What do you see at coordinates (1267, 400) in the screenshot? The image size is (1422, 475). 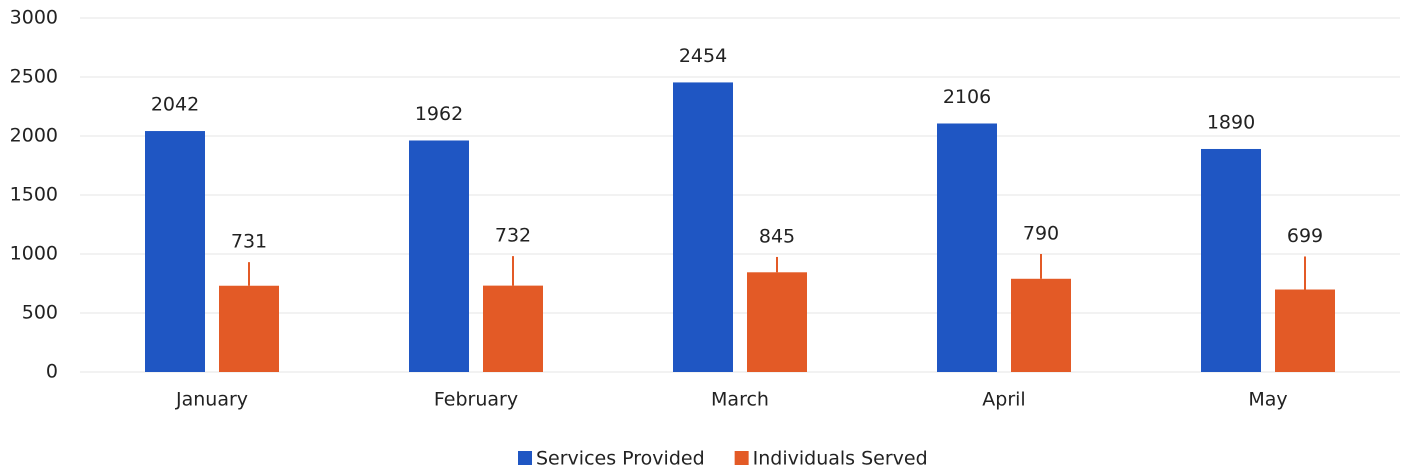 I see `x-tick-label: May` at bounding box center [1267, 400].